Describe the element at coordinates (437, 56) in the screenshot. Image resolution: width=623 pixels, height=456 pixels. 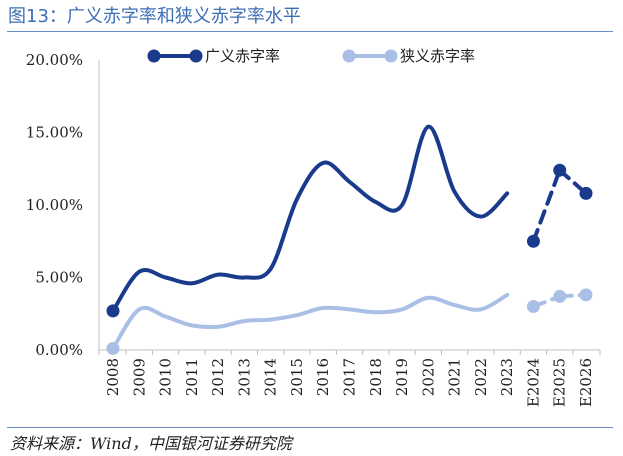
I see `legend-label-narrow: 狭义赤字率` at that location.